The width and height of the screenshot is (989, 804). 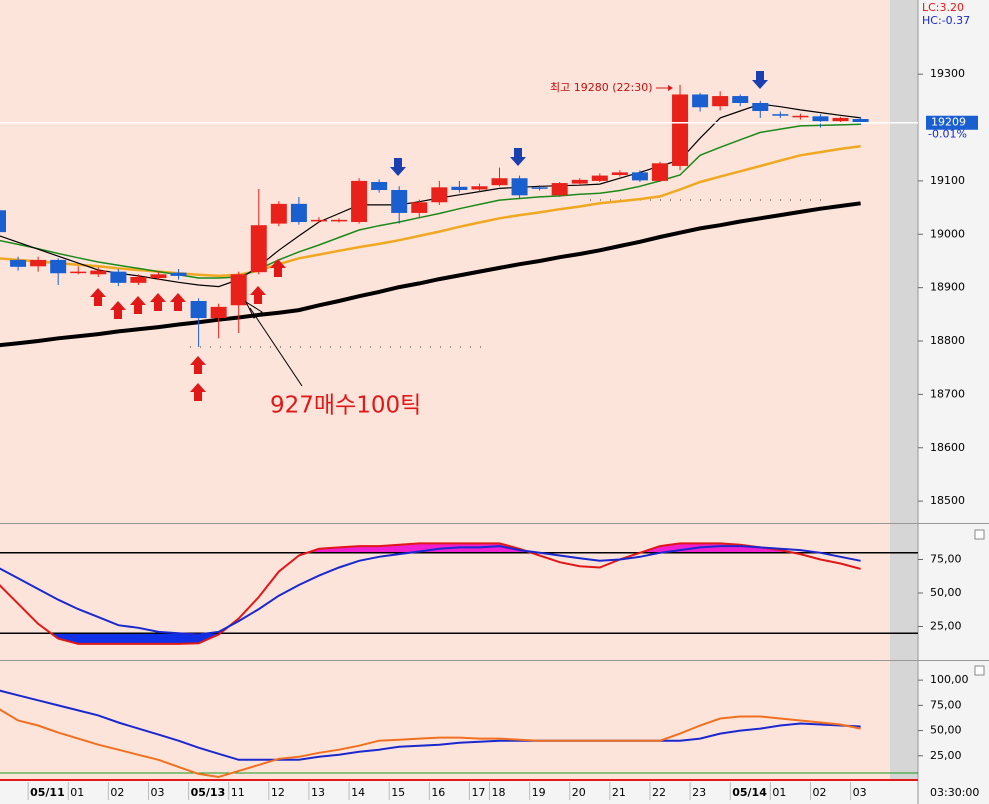 What do you see at coordinates (947, 180) in the screenshot?
I see `y-tick-label: 19100` at bounding box center [947, 180].